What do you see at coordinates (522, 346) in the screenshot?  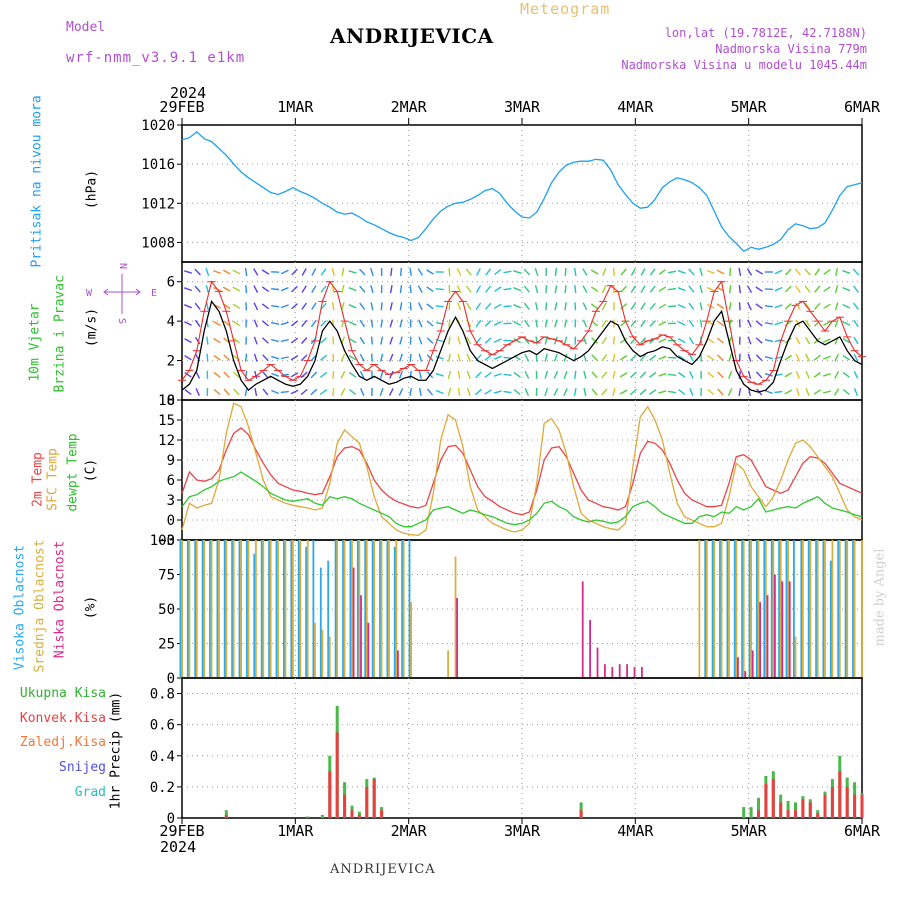 I see `wind_speed-line-top` at bounding box center [522, 346].